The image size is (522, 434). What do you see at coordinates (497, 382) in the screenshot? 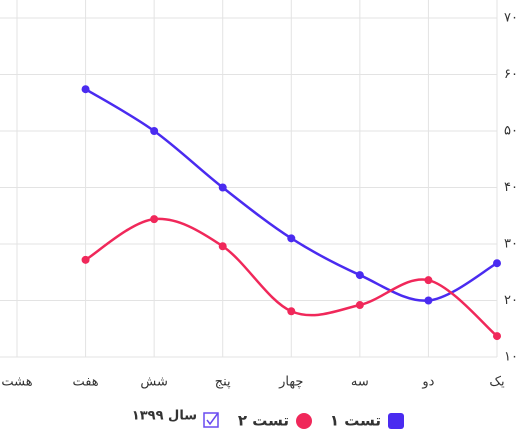
I see `x-tick-label: یک` at bounding box center [497, 382].